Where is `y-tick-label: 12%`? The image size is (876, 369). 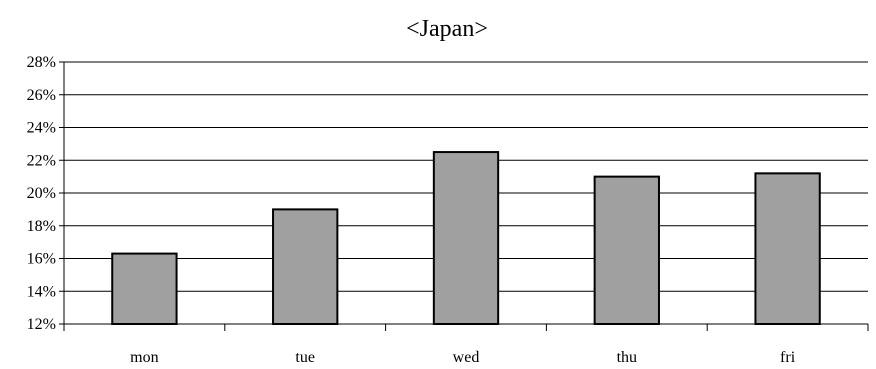 y-tick-label: 12% is located at coordinates (41, 324).